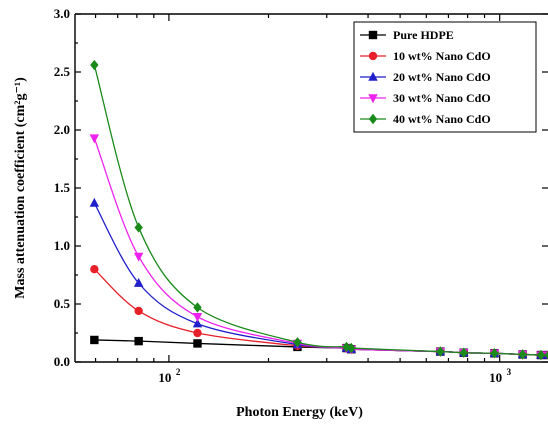 This screenshot has height=427, width=548. What do you see at coordinates (442, 77) in the screenshot?
I see `legend-label: 20 wt% Nano CdO` at bounding box center [442, 77].